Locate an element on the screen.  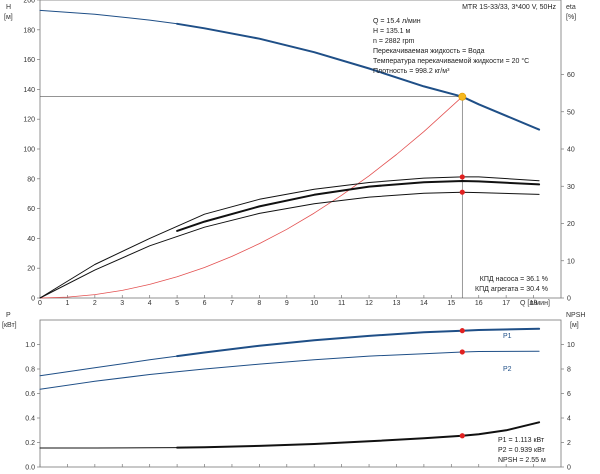
y-left-tick-label: 120 is located at coordinates (29, 120).